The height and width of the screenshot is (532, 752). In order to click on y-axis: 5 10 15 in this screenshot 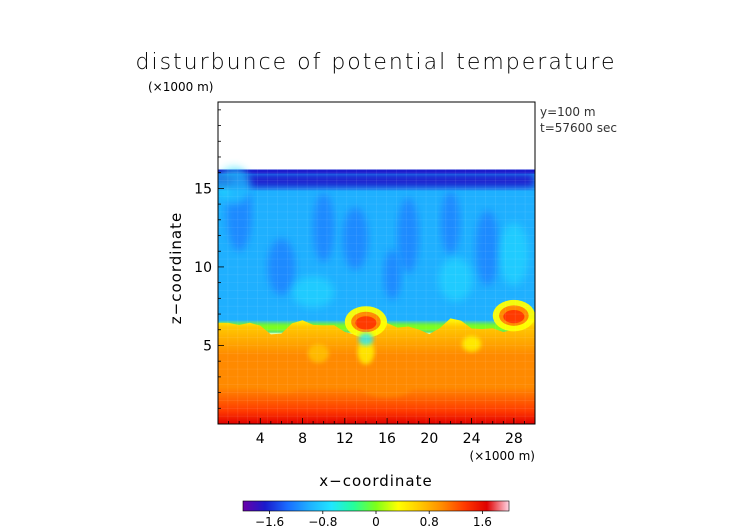, I will do `click(209, 259)`.